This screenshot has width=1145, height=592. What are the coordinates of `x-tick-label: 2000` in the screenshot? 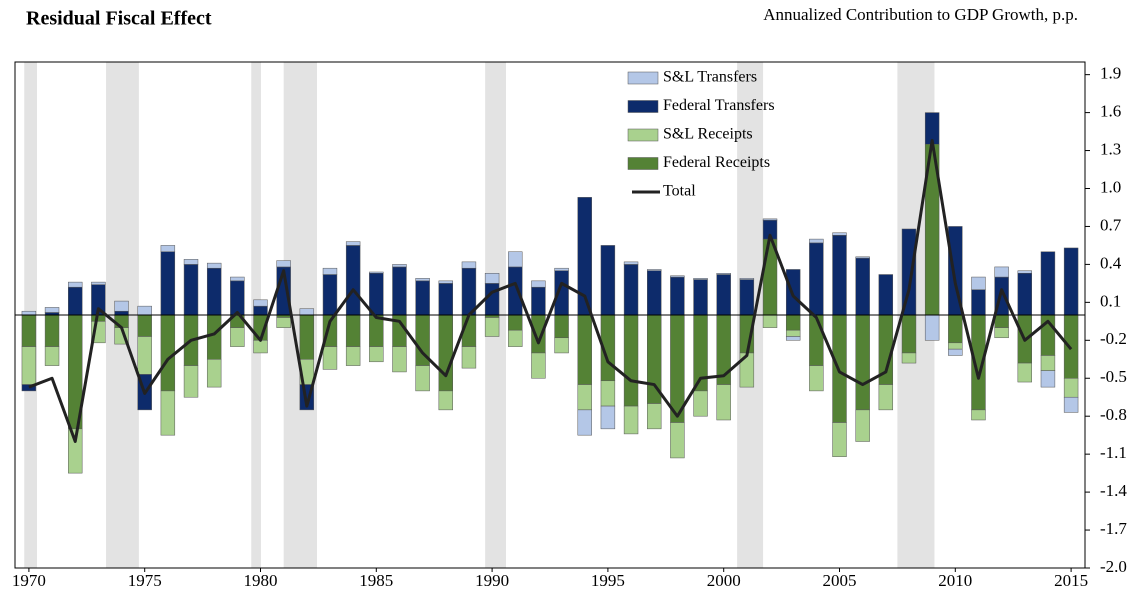 It's located at (724, 580).